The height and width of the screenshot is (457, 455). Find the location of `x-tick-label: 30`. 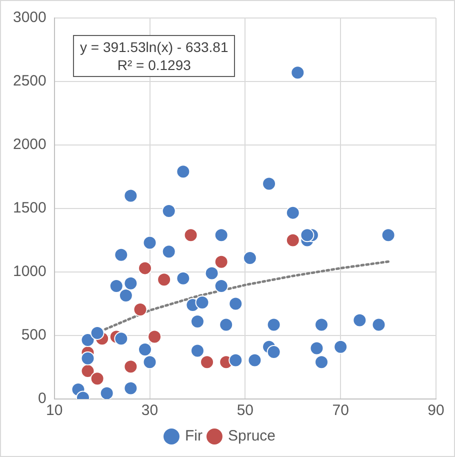

x-tick-label: 30 is located at coordinates (149, 411).